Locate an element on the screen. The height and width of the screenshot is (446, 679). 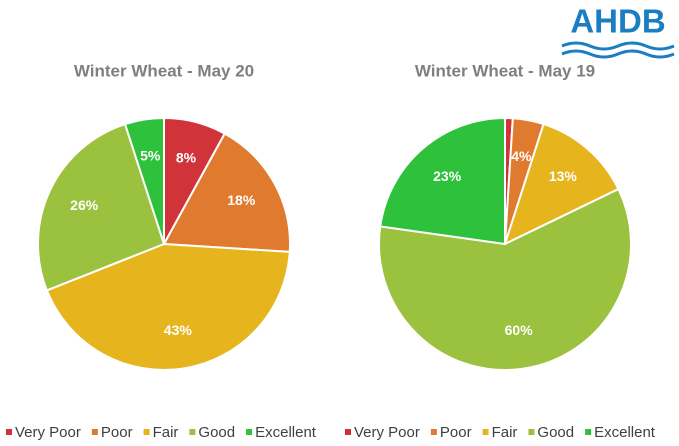
chart-title: Winter Wheat - May 19 is located at coordinates (505, 70).